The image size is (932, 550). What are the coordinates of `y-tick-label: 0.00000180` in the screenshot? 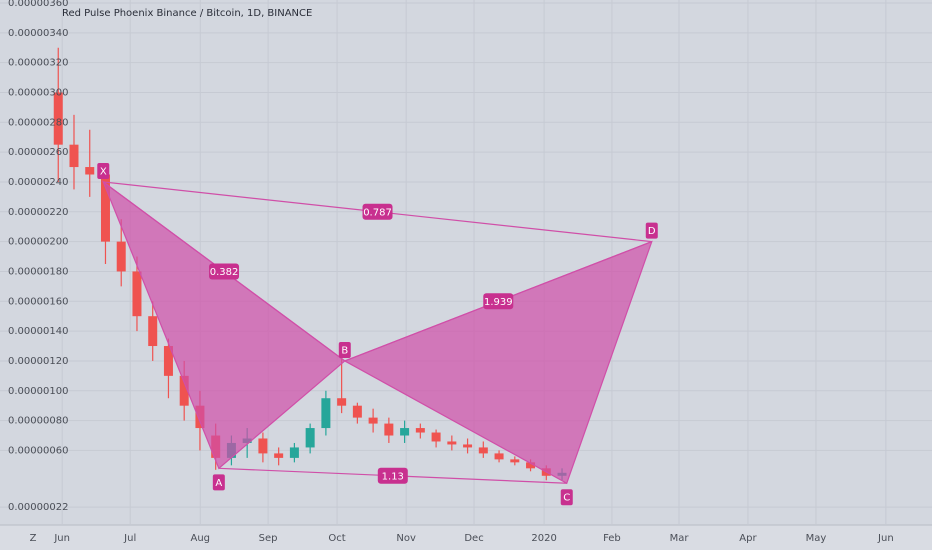 It's located at (38, 271).